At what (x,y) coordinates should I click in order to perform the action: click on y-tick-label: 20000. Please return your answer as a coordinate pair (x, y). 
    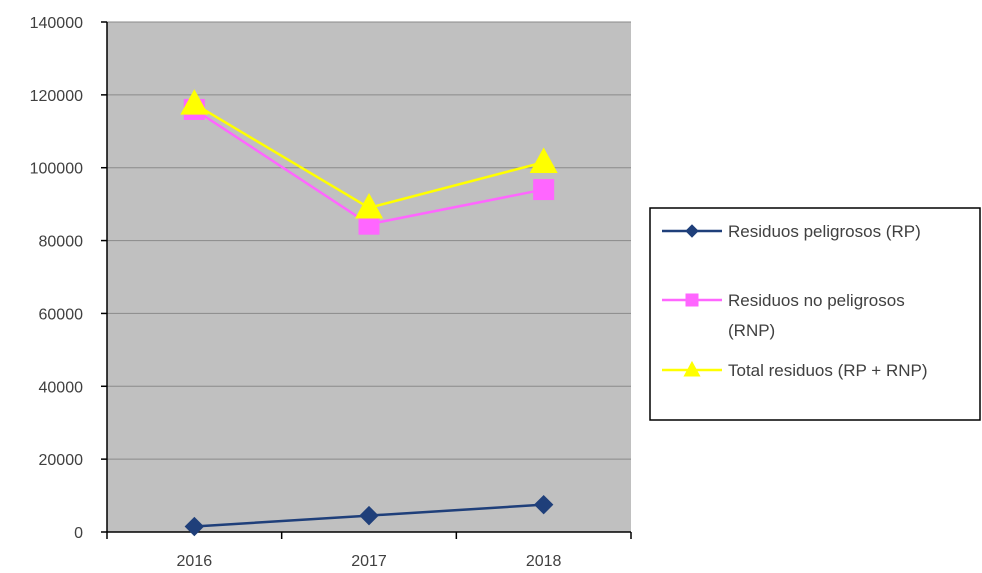
    Looking at the image, I should click on (61, 460).